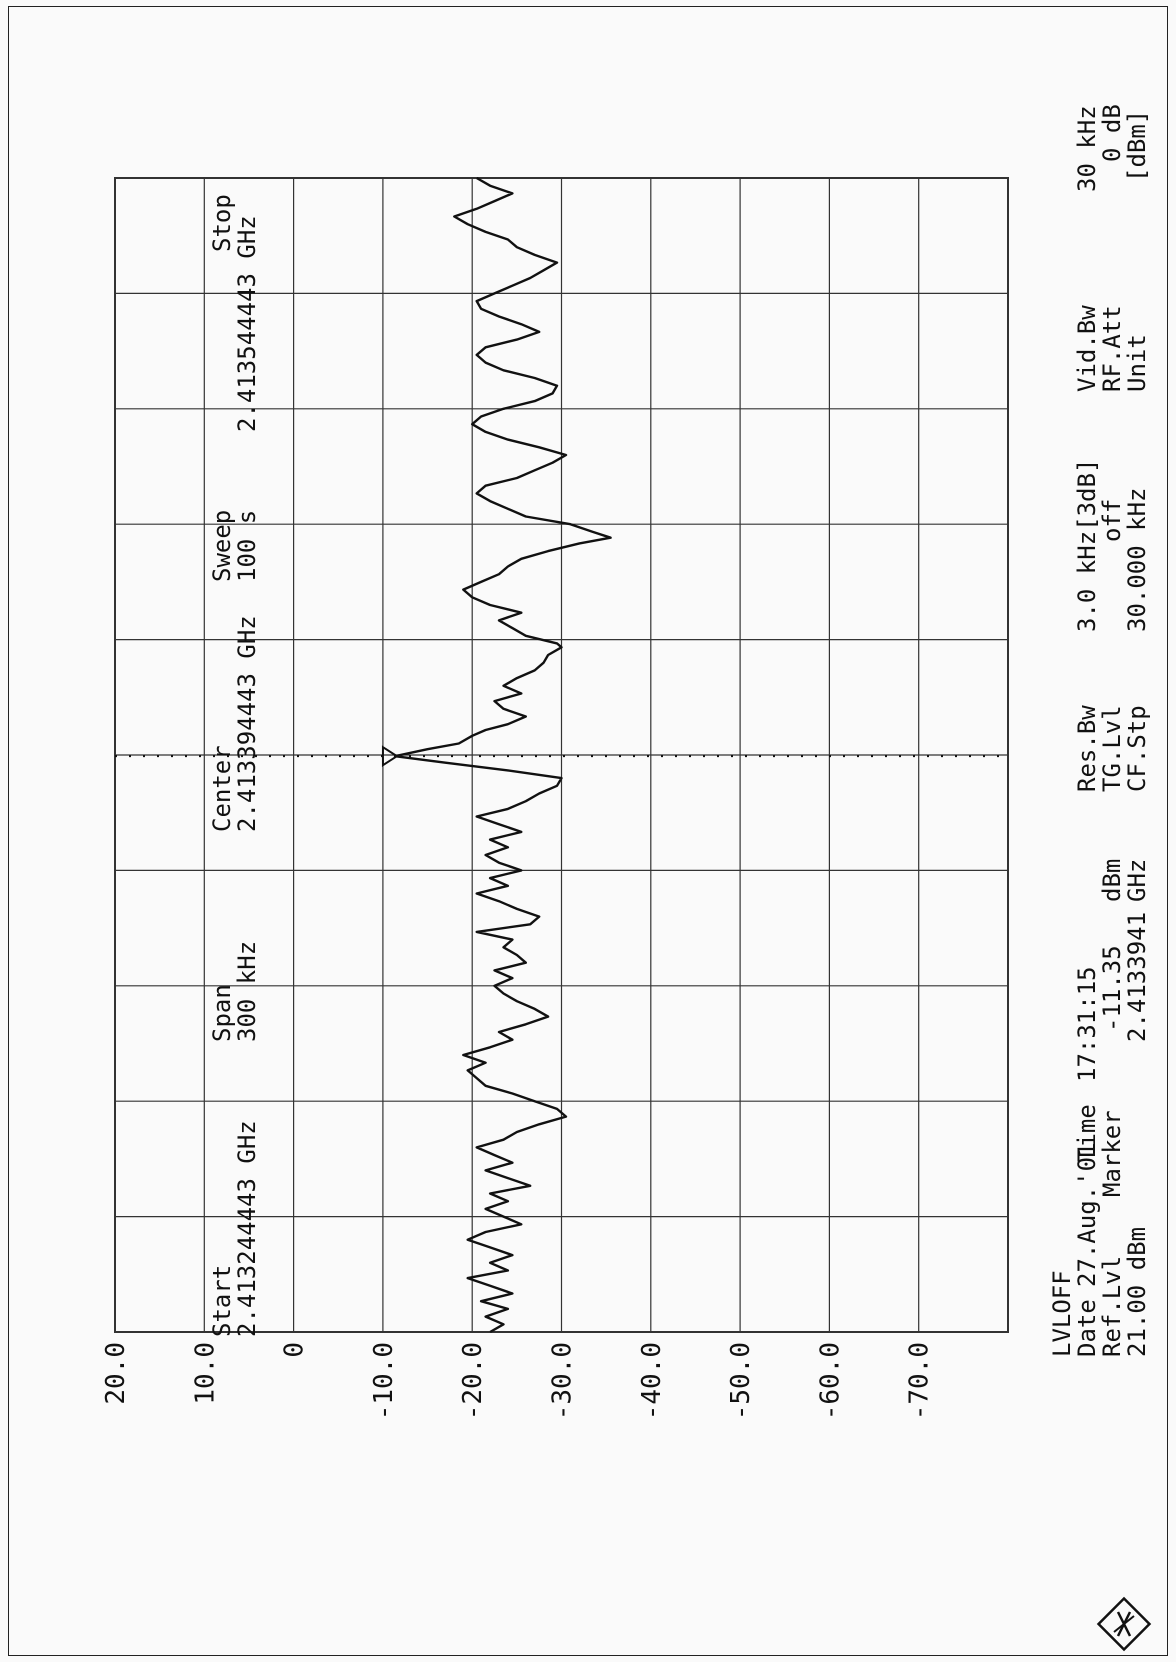 The width and height of the screenshot is (1176, 1662). Describe the element at coordinates (390, 756) in the screenshot. I see `marker-triangle-icon` at that location.